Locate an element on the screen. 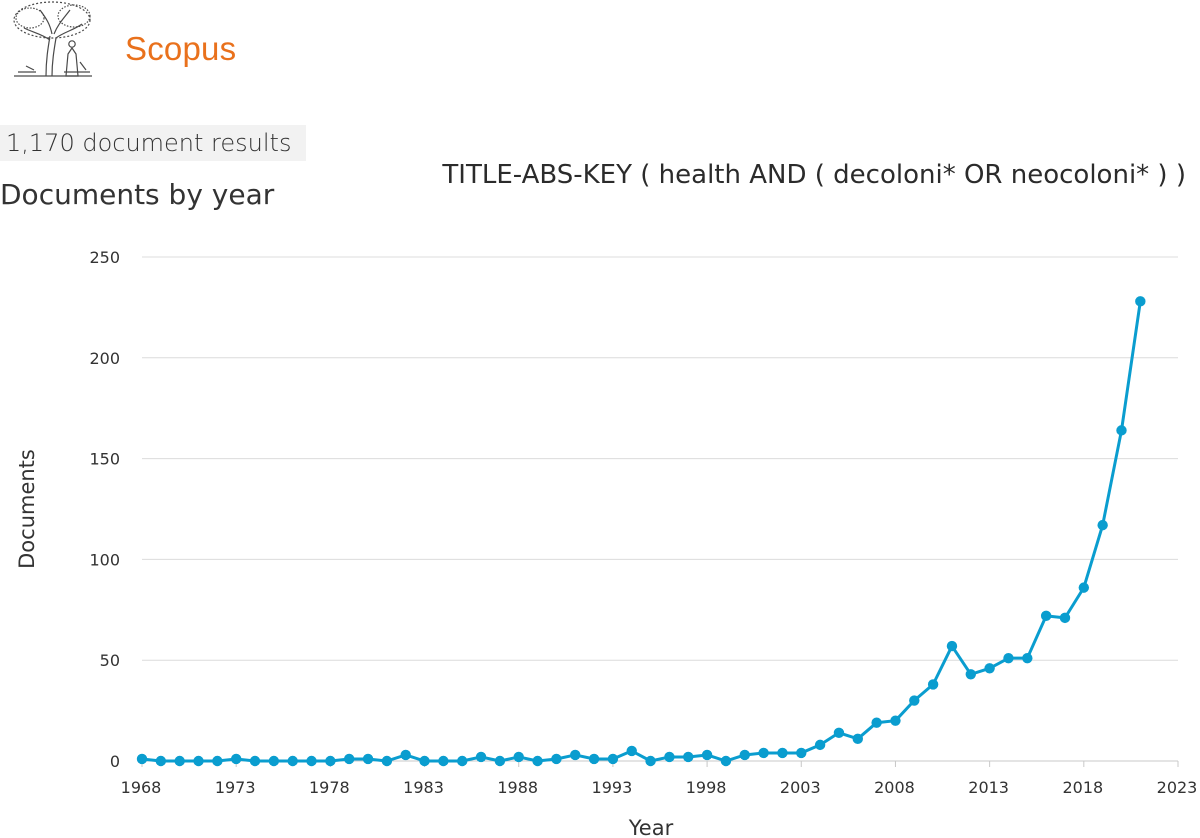  data-point-1990 is located at coordinates (556, 759).